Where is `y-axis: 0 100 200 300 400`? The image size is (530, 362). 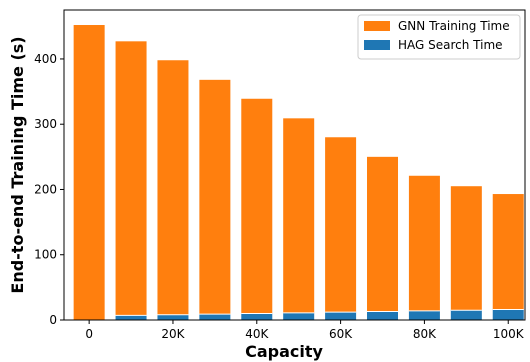
y-axis: 0 100 200 300 400 is located at coordinates (49, 189).